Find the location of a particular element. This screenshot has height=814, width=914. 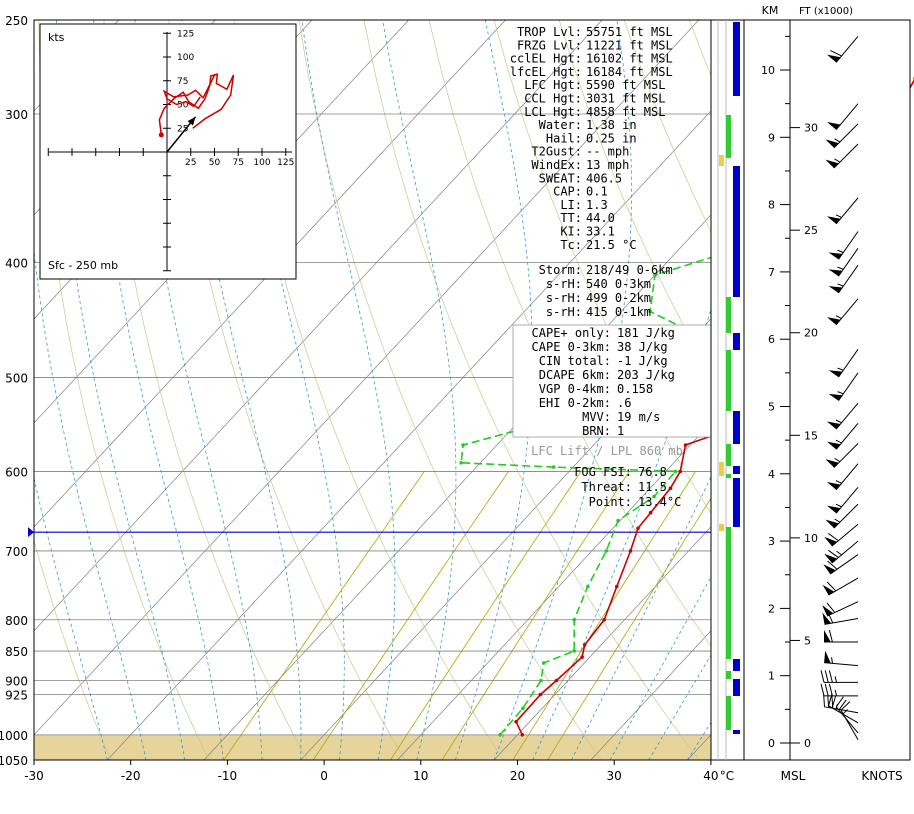

param-value: 13.4°C is located at coordinates (659, 502).